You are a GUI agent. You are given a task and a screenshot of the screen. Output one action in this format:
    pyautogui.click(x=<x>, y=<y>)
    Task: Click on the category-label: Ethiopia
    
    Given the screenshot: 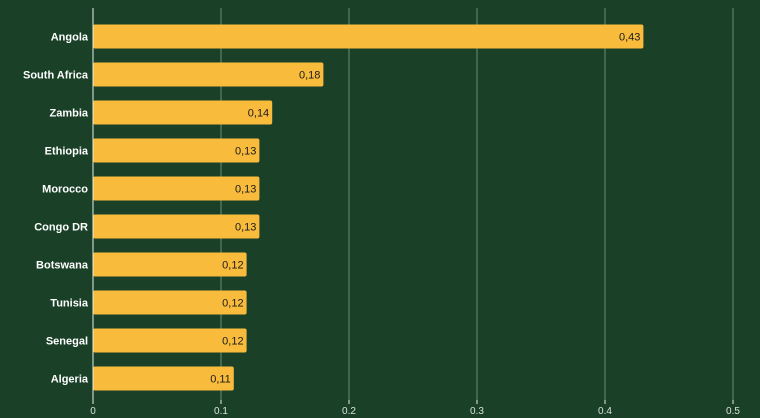 What is the action you would take?
    pyautogui.click(x=67, y=152)
    